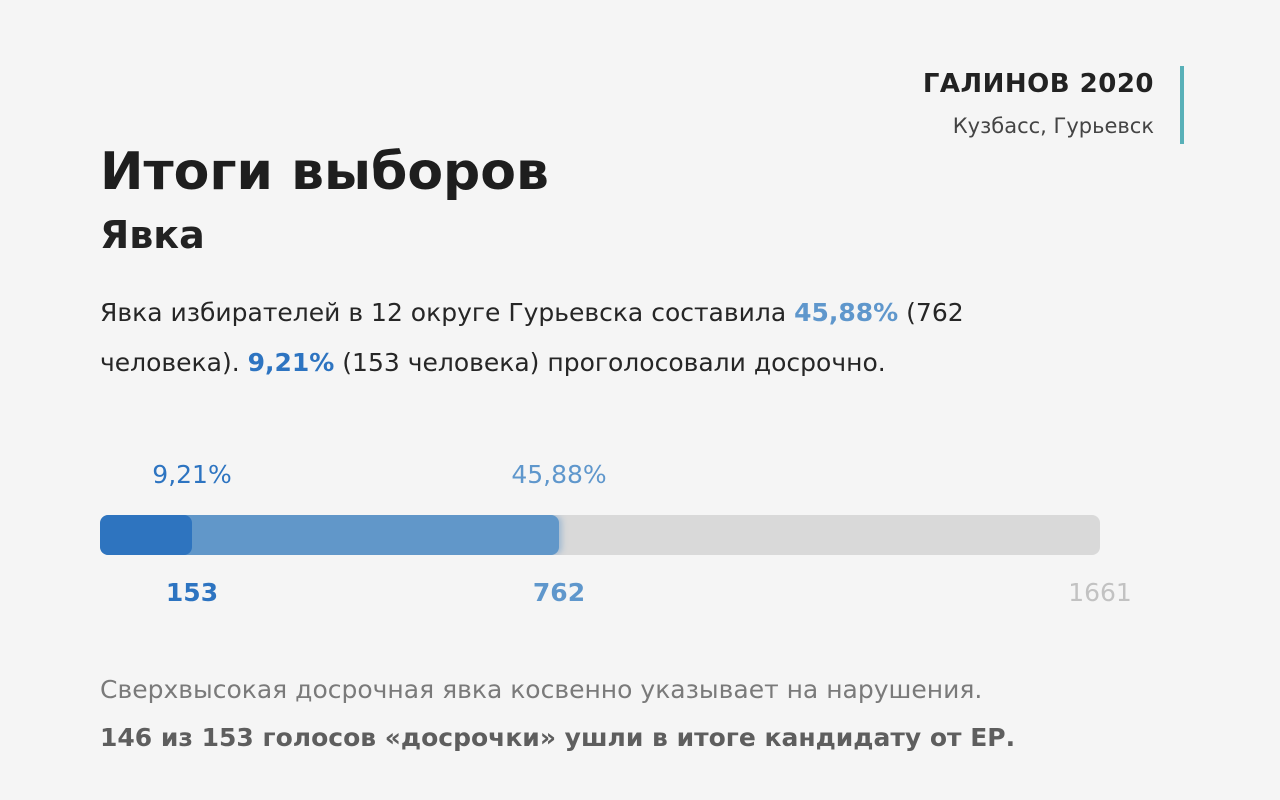  Describe the element at coordinates (600, 535) in the screenshot. I see `turnout-track` at that location.